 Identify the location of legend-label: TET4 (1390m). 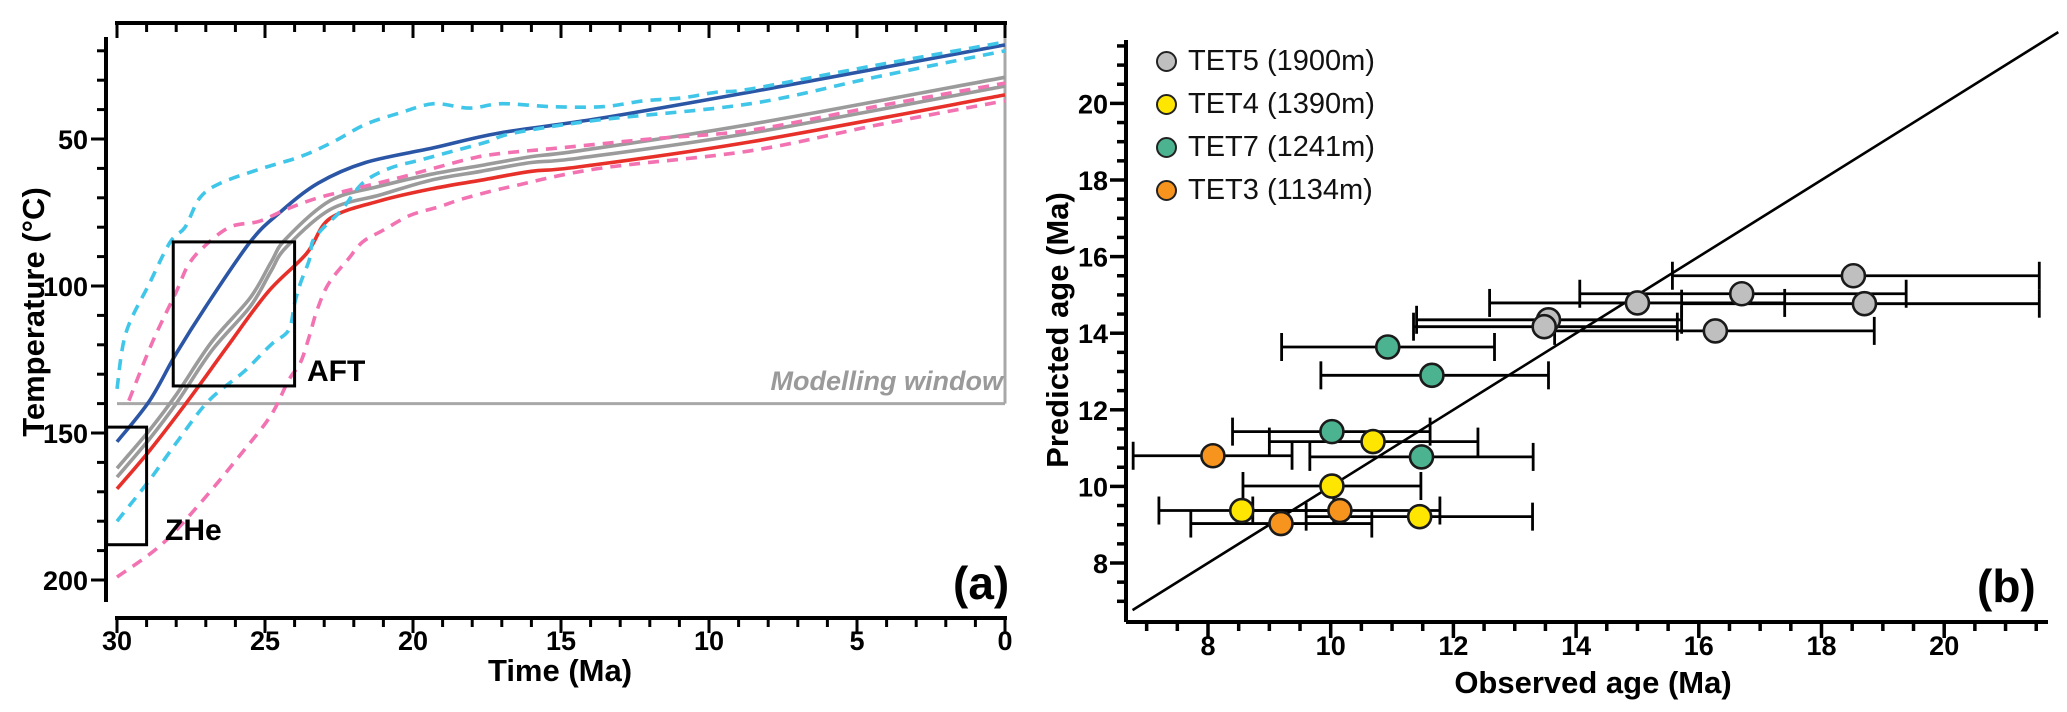
(1281, 104).